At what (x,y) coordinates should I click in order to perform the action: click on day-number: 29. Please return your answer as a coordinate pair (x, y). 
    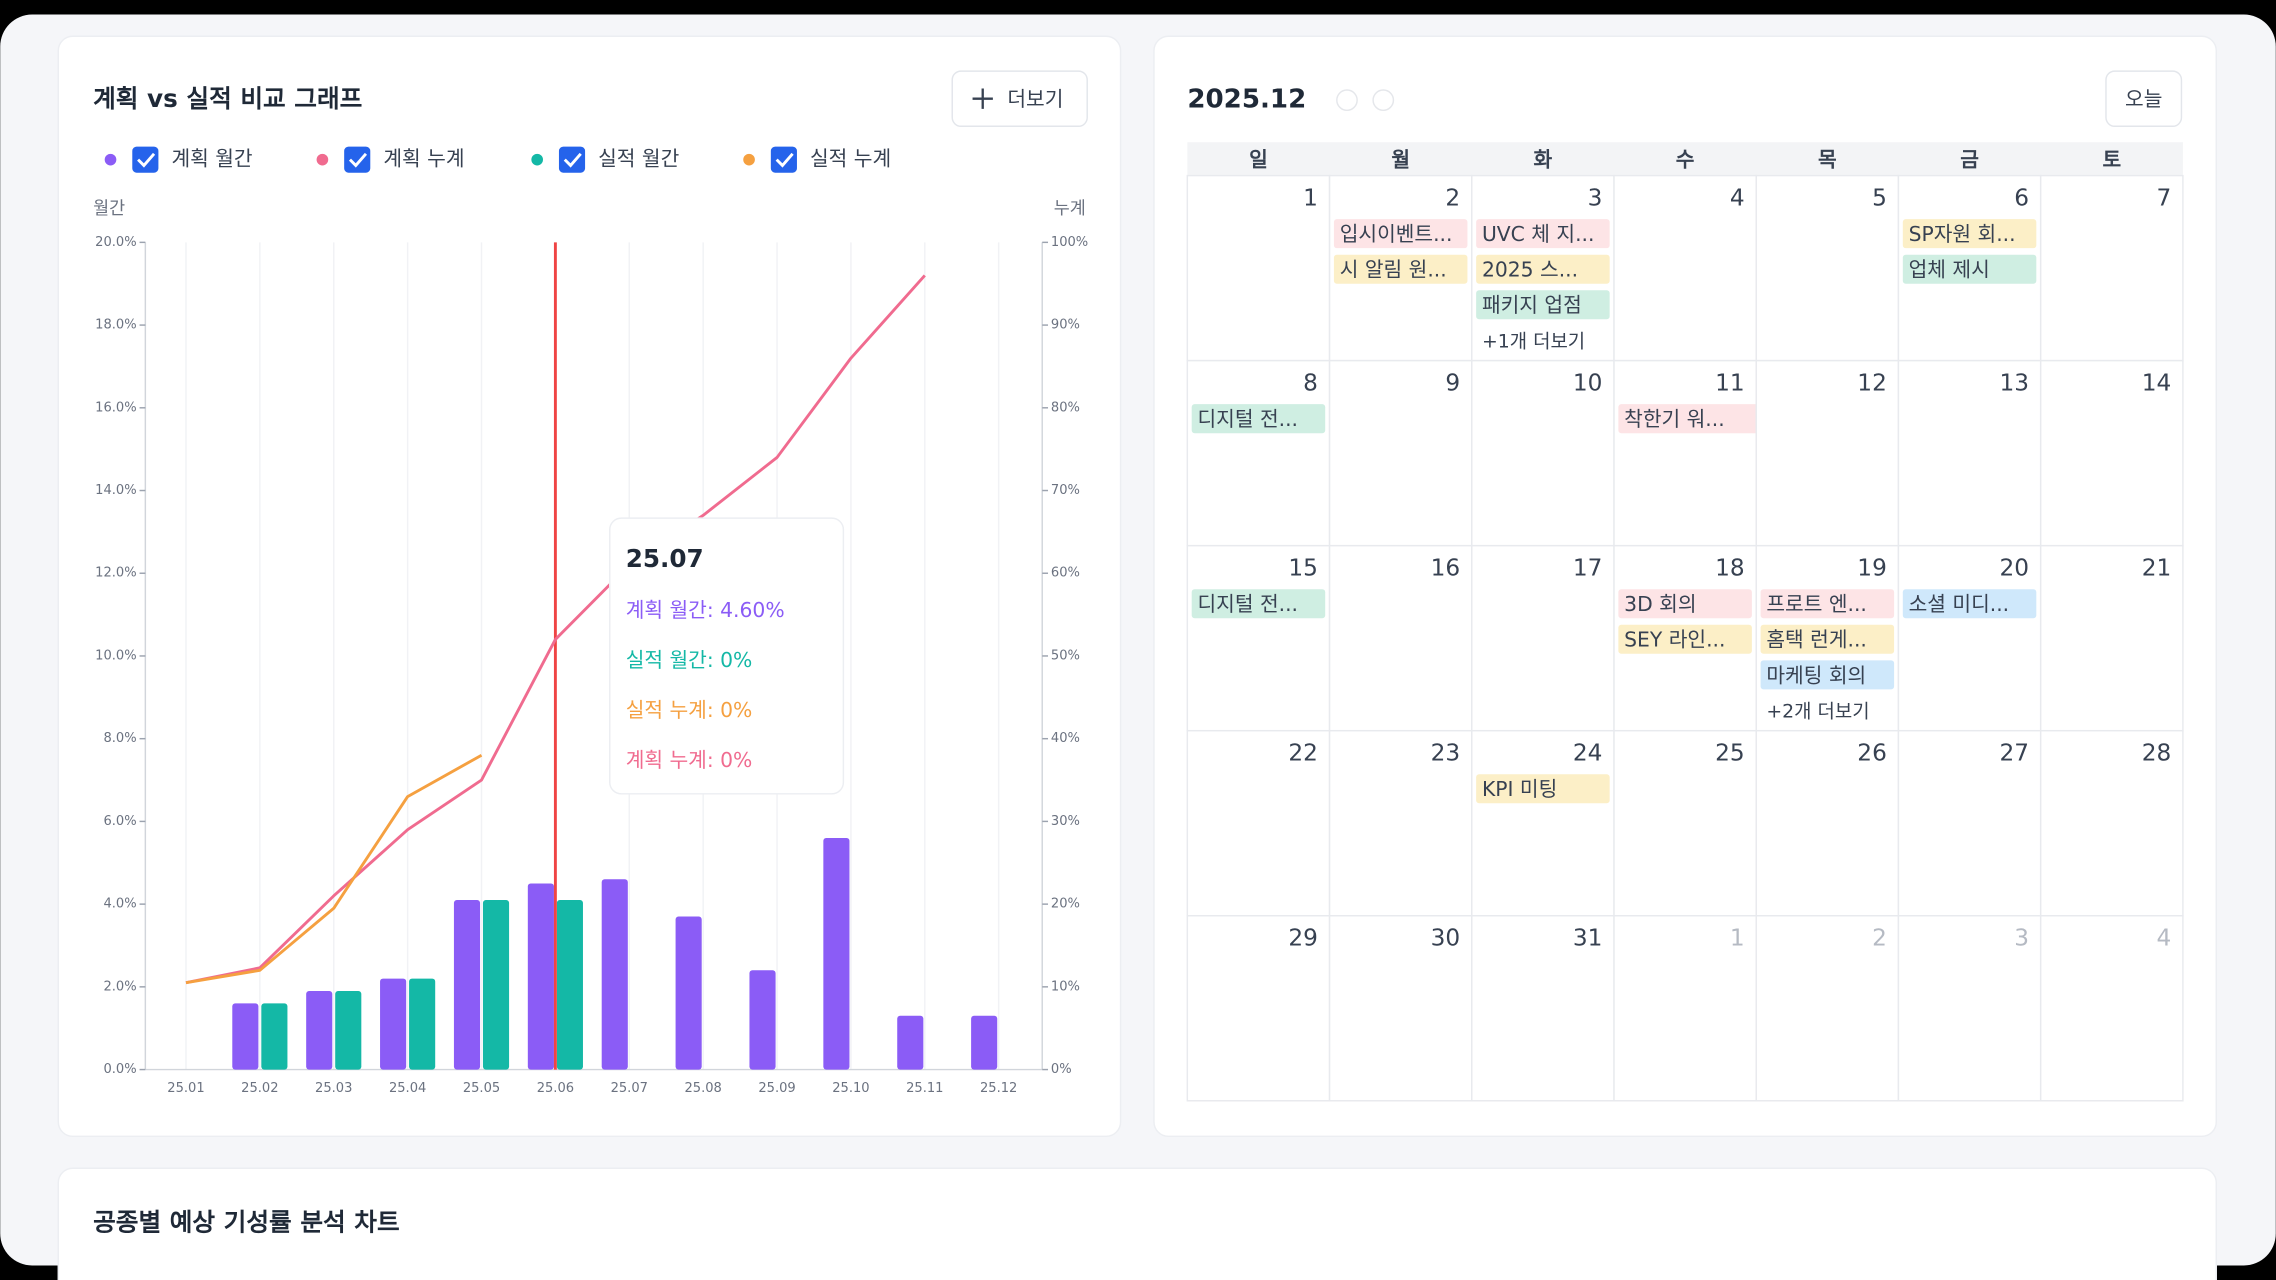
    Looking at the image, I should click on (1303, 937).